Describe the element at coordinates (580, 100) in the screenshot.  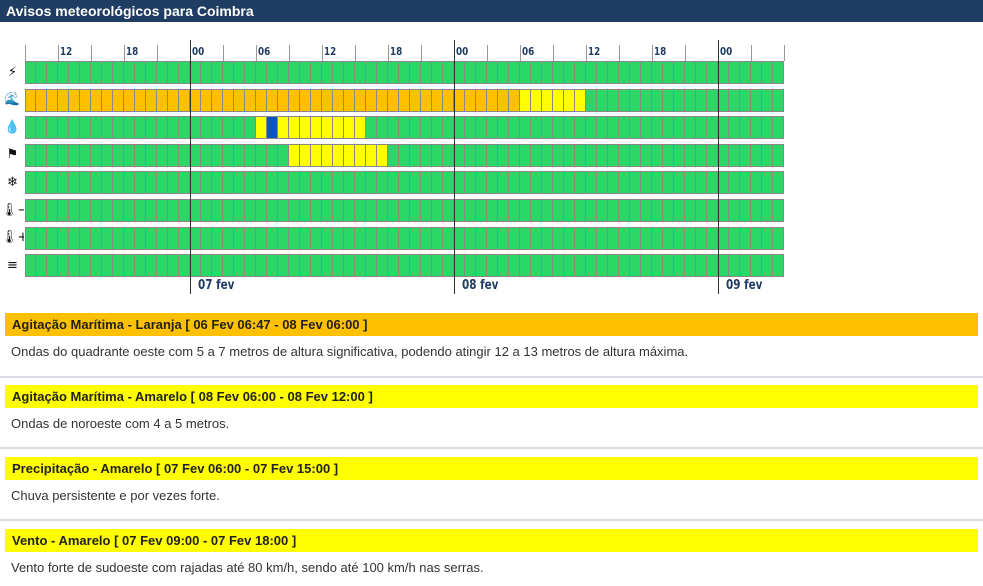
I see `hour-cell-yellow` at that location.